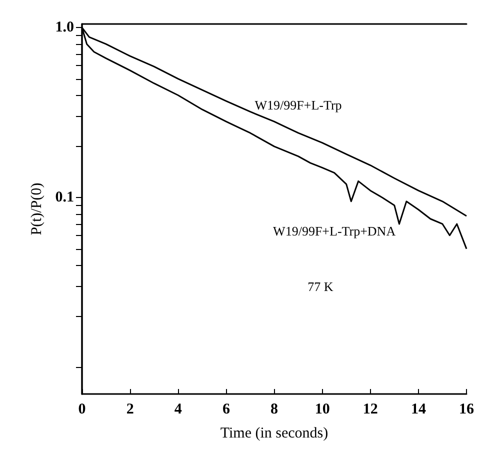  What do you see at coordinates (130, 410) in the screenshot?
I see `x-tick-label: 2` at bounding box center [130, 410].